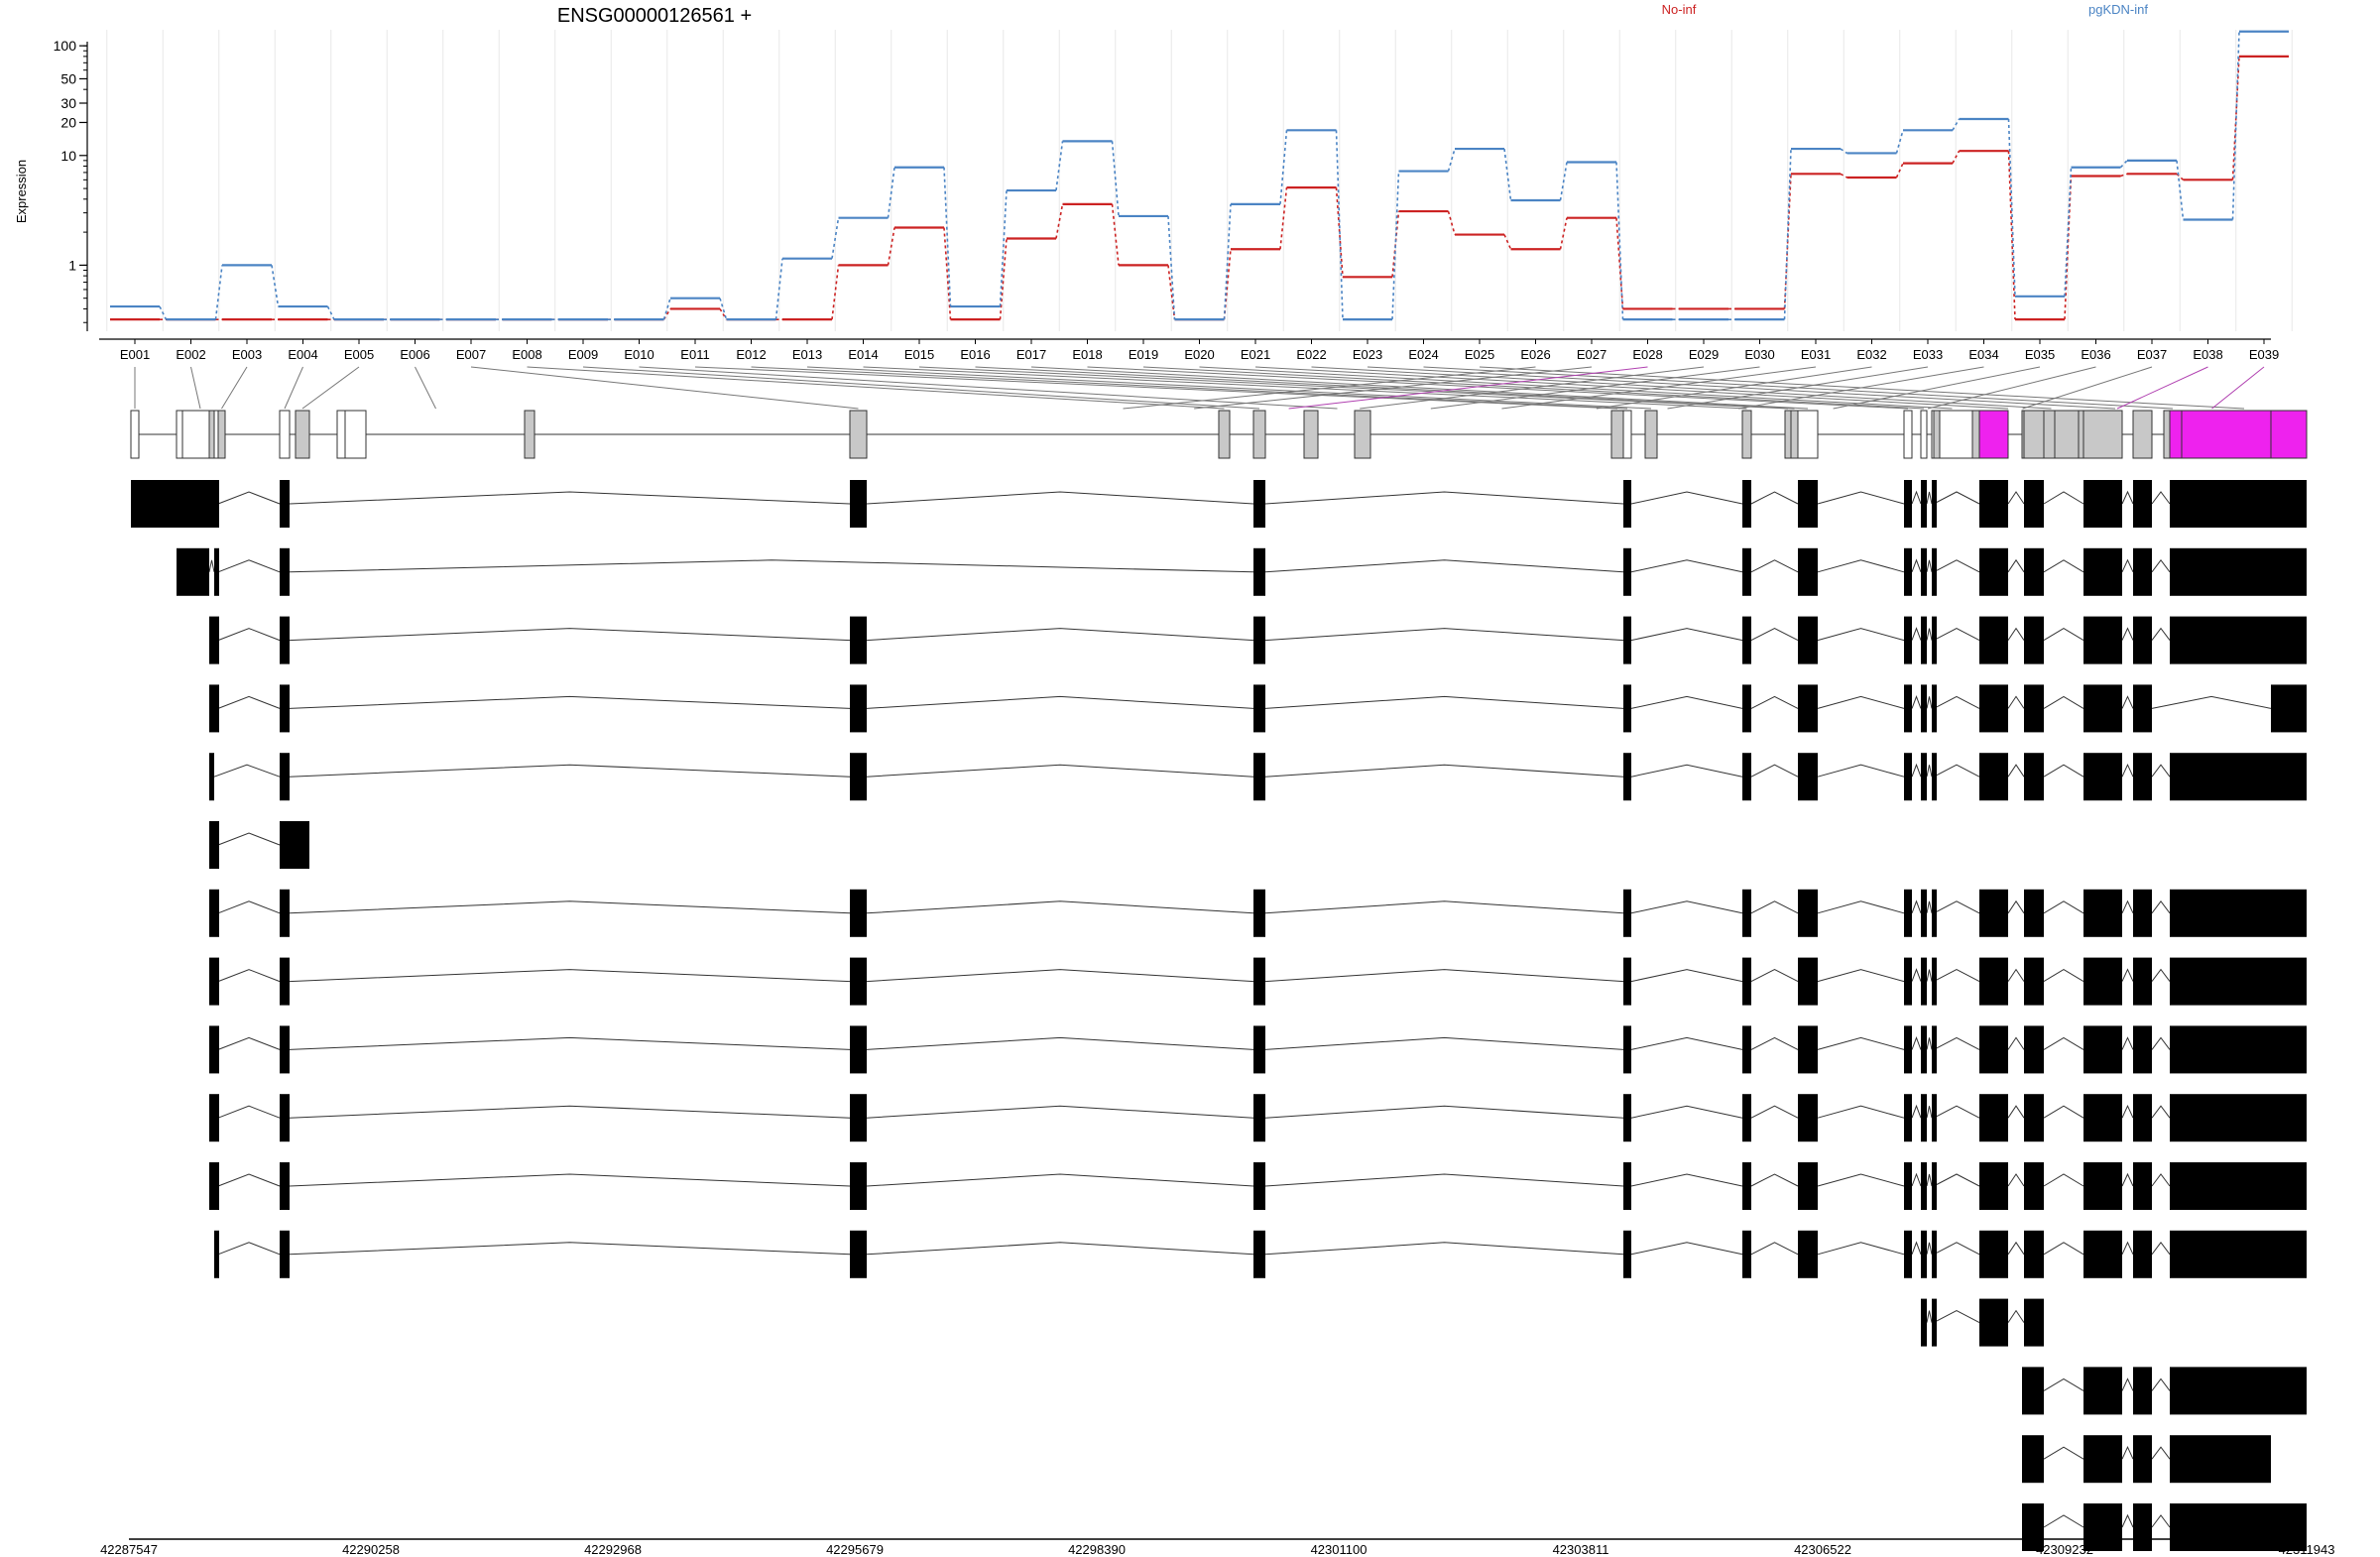 The height and width of the screenshot is (1557, 2380). What do you see at coordinates (1423, 354) in the screenshot?
I see `x-tick-label: E024` at bounding box center [1423, 354].